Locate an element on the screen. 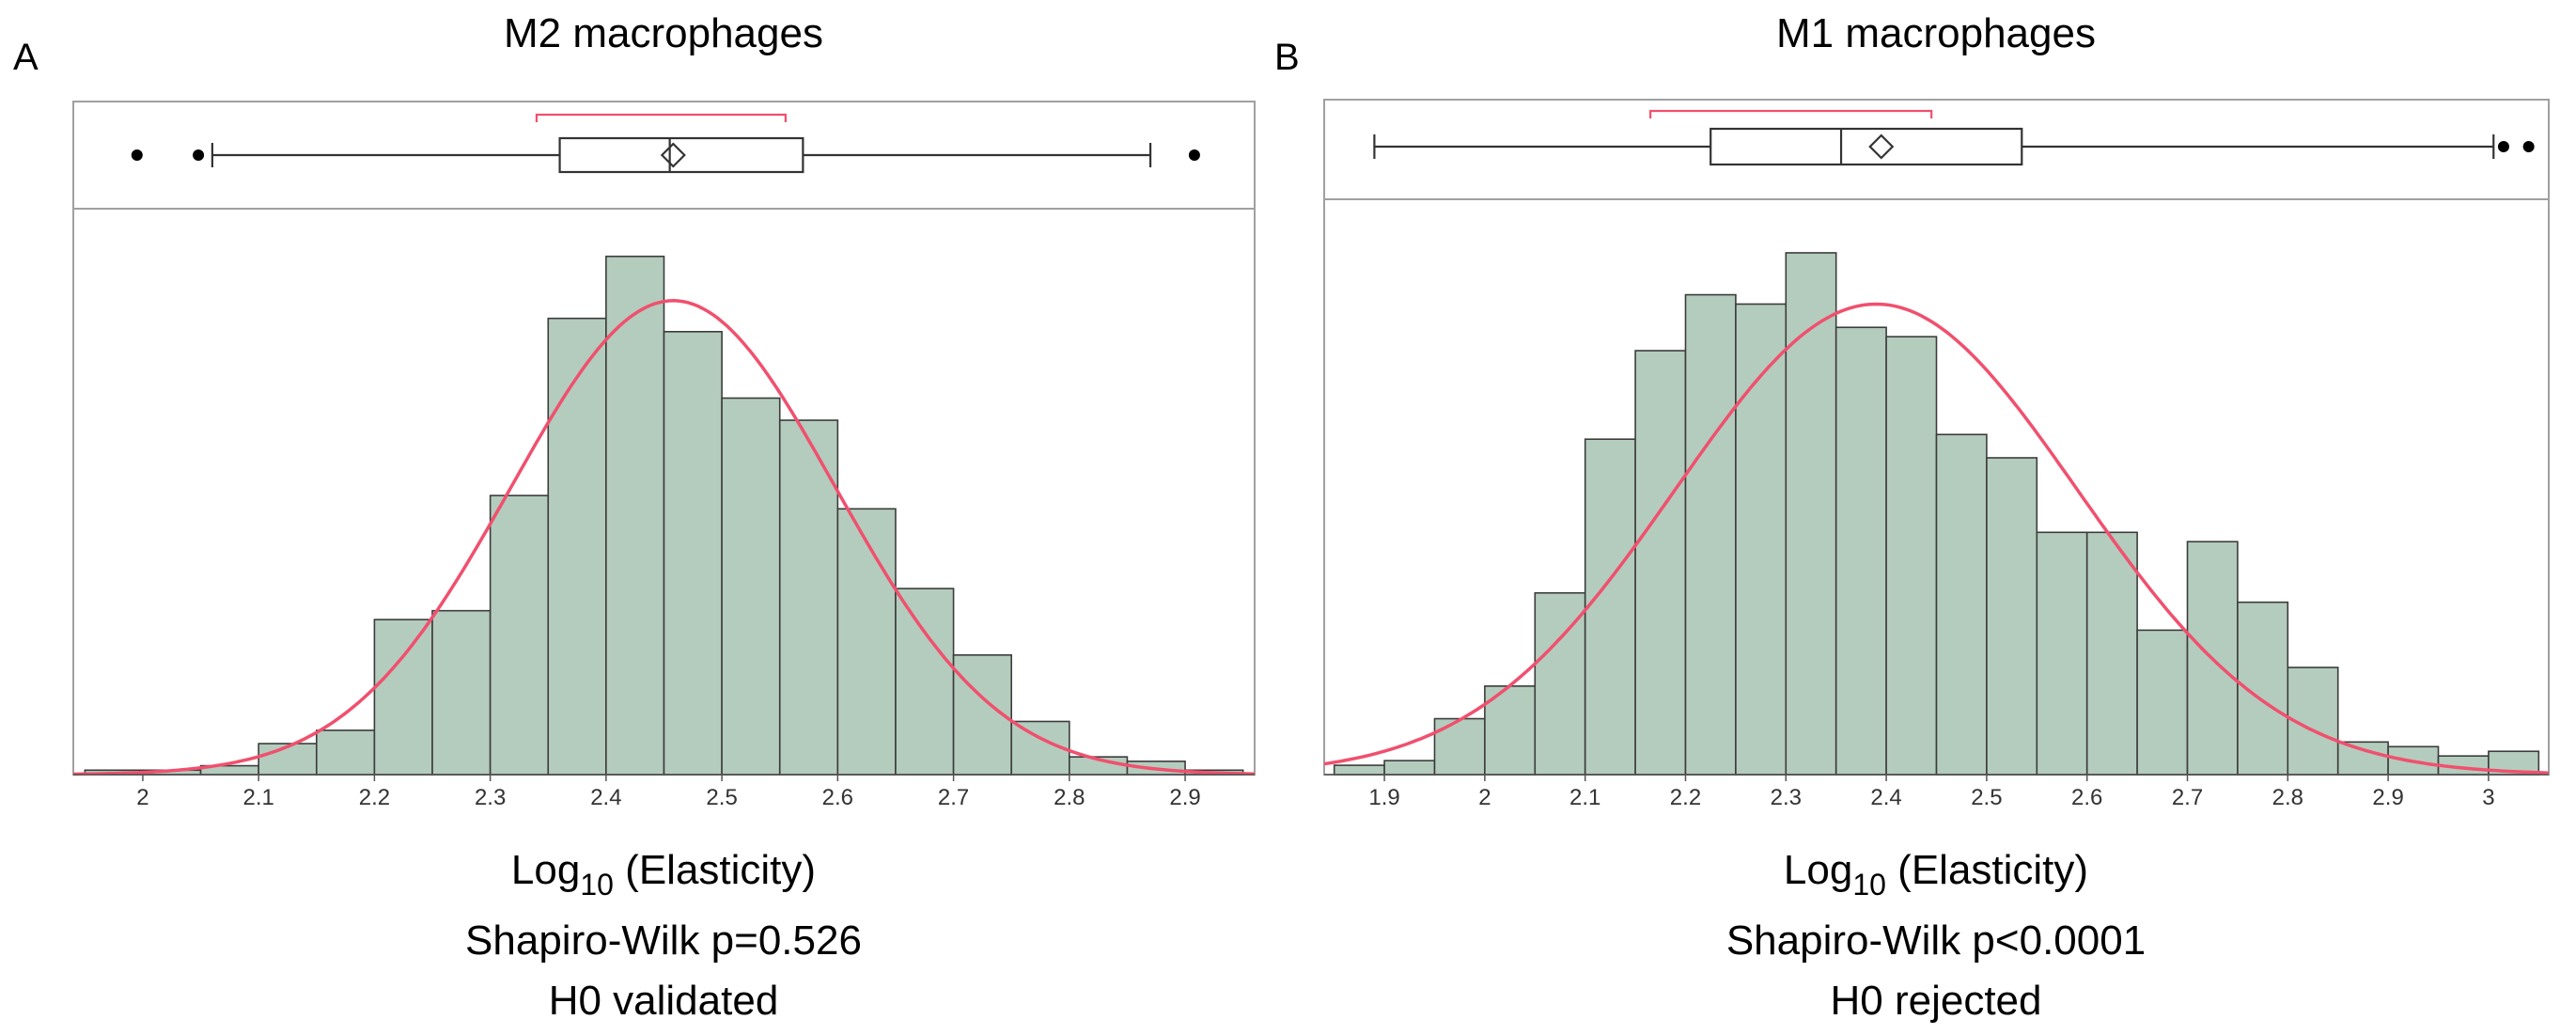 The image size is (2576, 1035). panel-title: M1 macrophages is located at coordinates (1936, 33).